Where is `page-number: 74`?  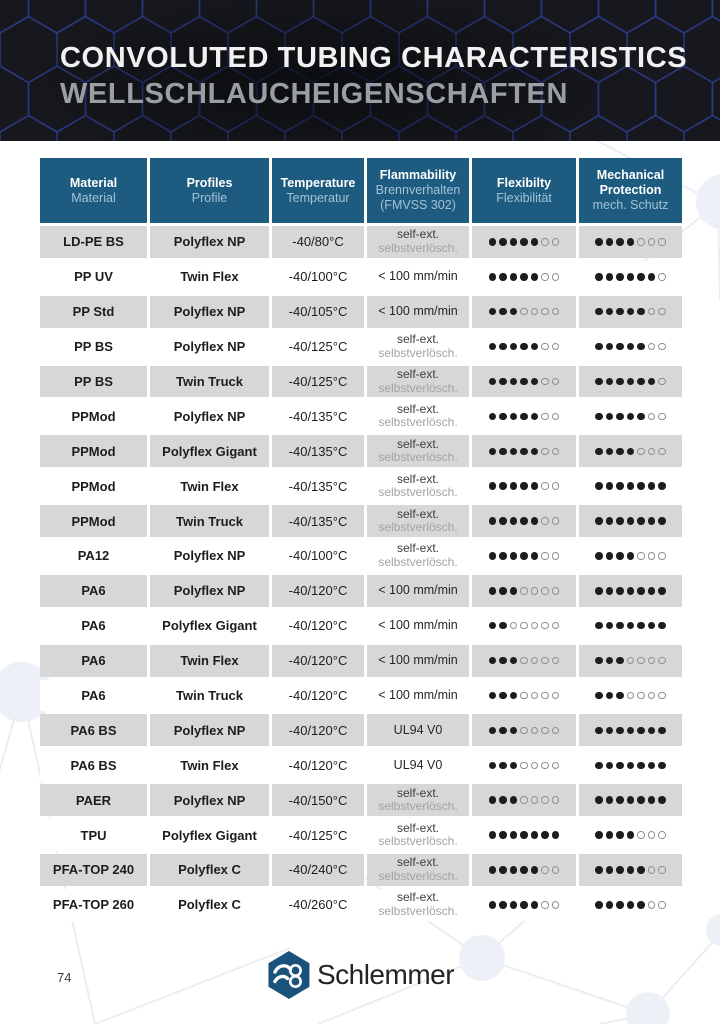
page-number: 74 is located at coordinates (64, 977).